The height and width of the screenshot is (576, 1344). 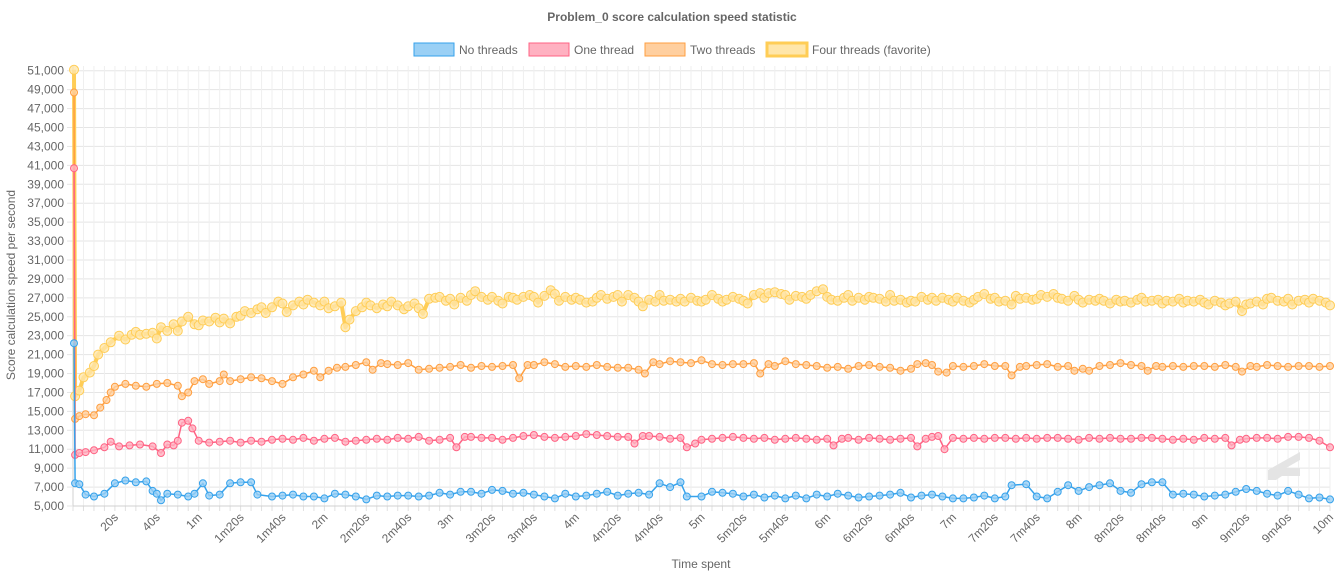 What do you see at coordinates (871, 50) in the screenshot?
I see `legend-label: Four threads (favorite)` at bounding box center [871, 50].